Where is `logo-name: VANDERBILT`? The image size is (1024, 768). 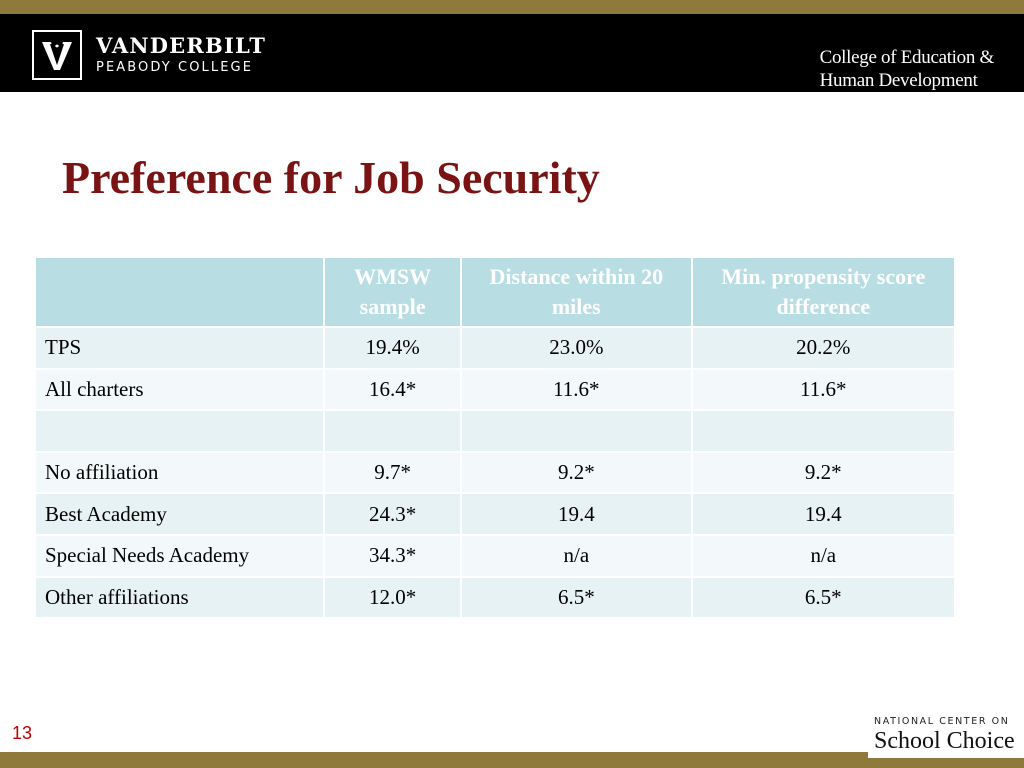
logo-name: VANDERBILT is located at coordinates (181, 45).